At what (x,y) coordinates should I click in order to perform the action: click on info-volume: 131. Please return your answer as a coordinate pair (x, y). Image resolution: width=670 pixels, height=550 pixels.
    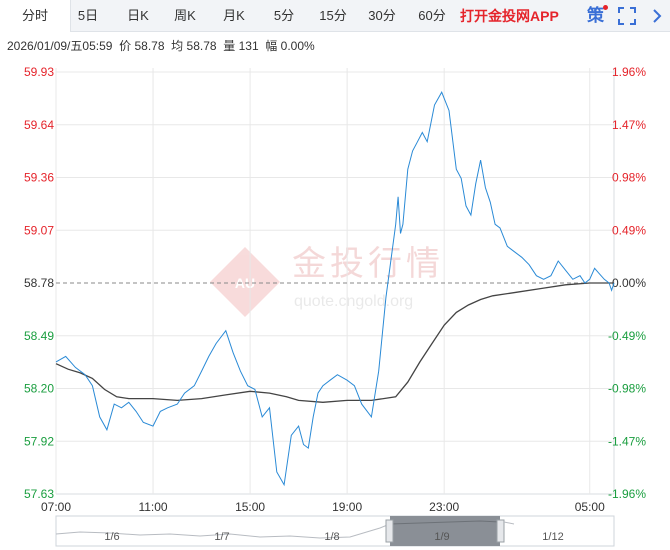
    Looking at the image, I should click on (248, 46).